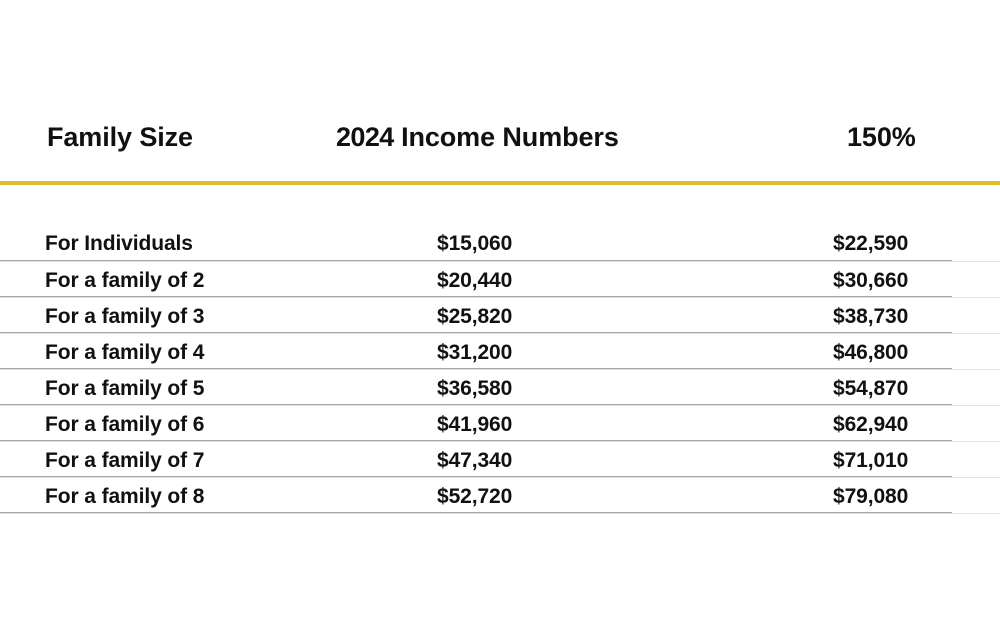 This screenshot has height=633, width=1000. Describe the element at coordinates (119, 243) in the screenshot. I see `cell-family-size: For Individuals` at that location.